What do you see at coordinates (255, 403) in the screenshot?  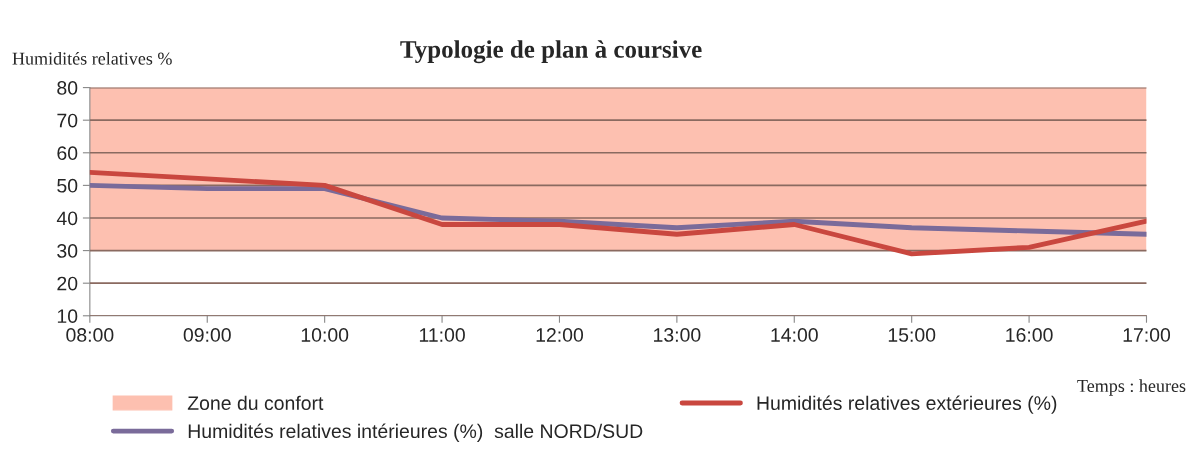 I see `legend-label: Zone du confort` at bounding box center [255, 403].